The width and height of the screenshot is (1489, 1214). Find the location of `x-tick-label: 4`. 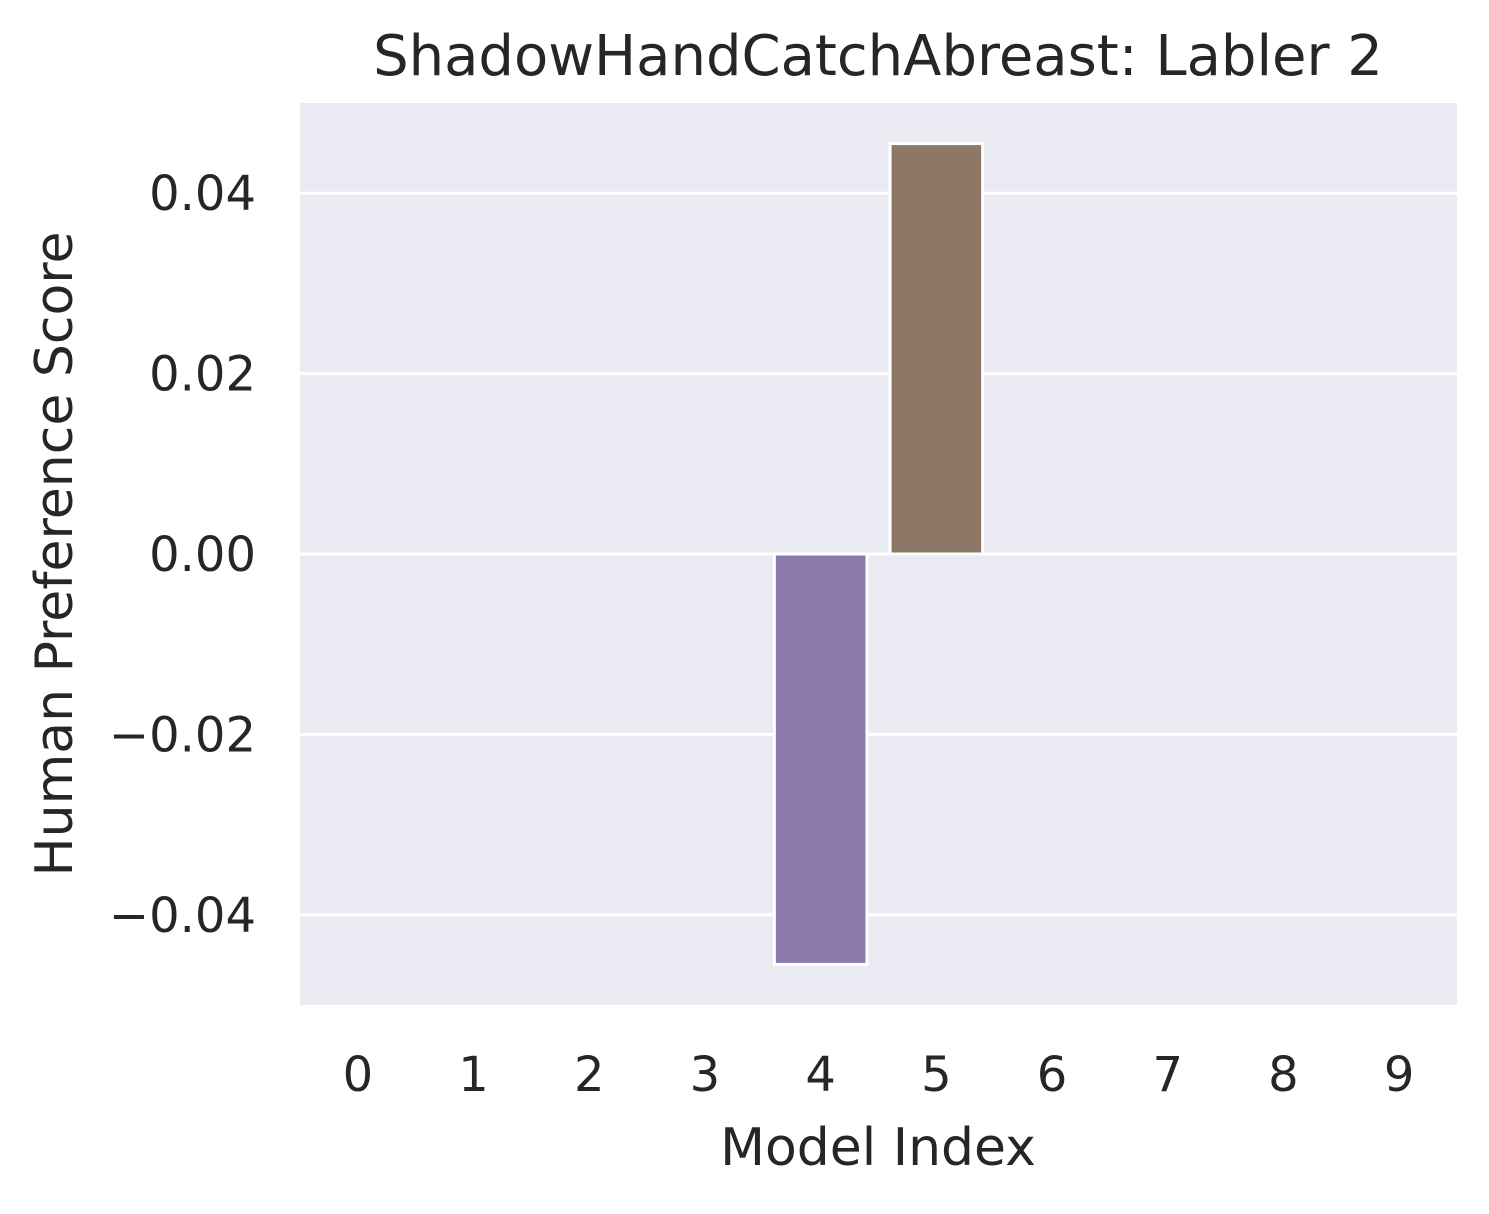

x-tick-label: 4 is located at coordinates (820, 1075).